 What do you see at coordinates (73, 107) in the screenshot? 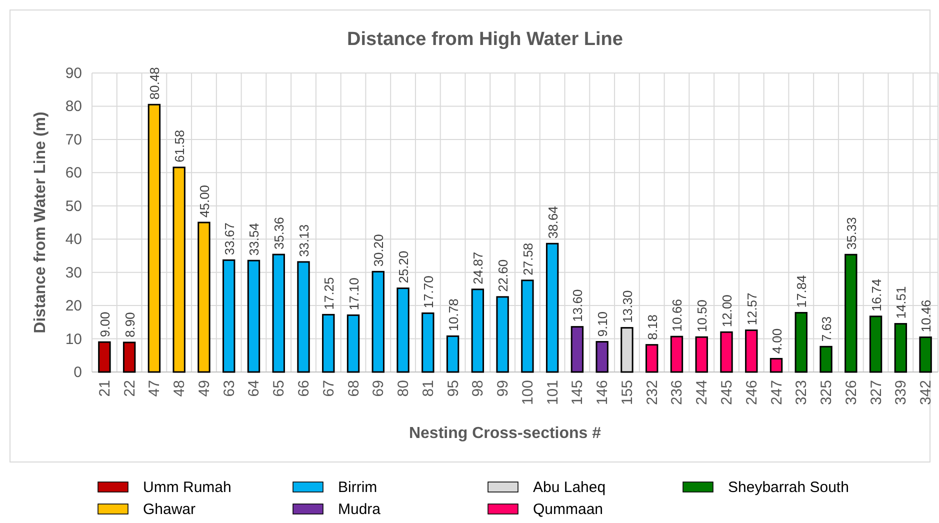
I see `y-tick-label: 80` at bounding box center [73, 107].